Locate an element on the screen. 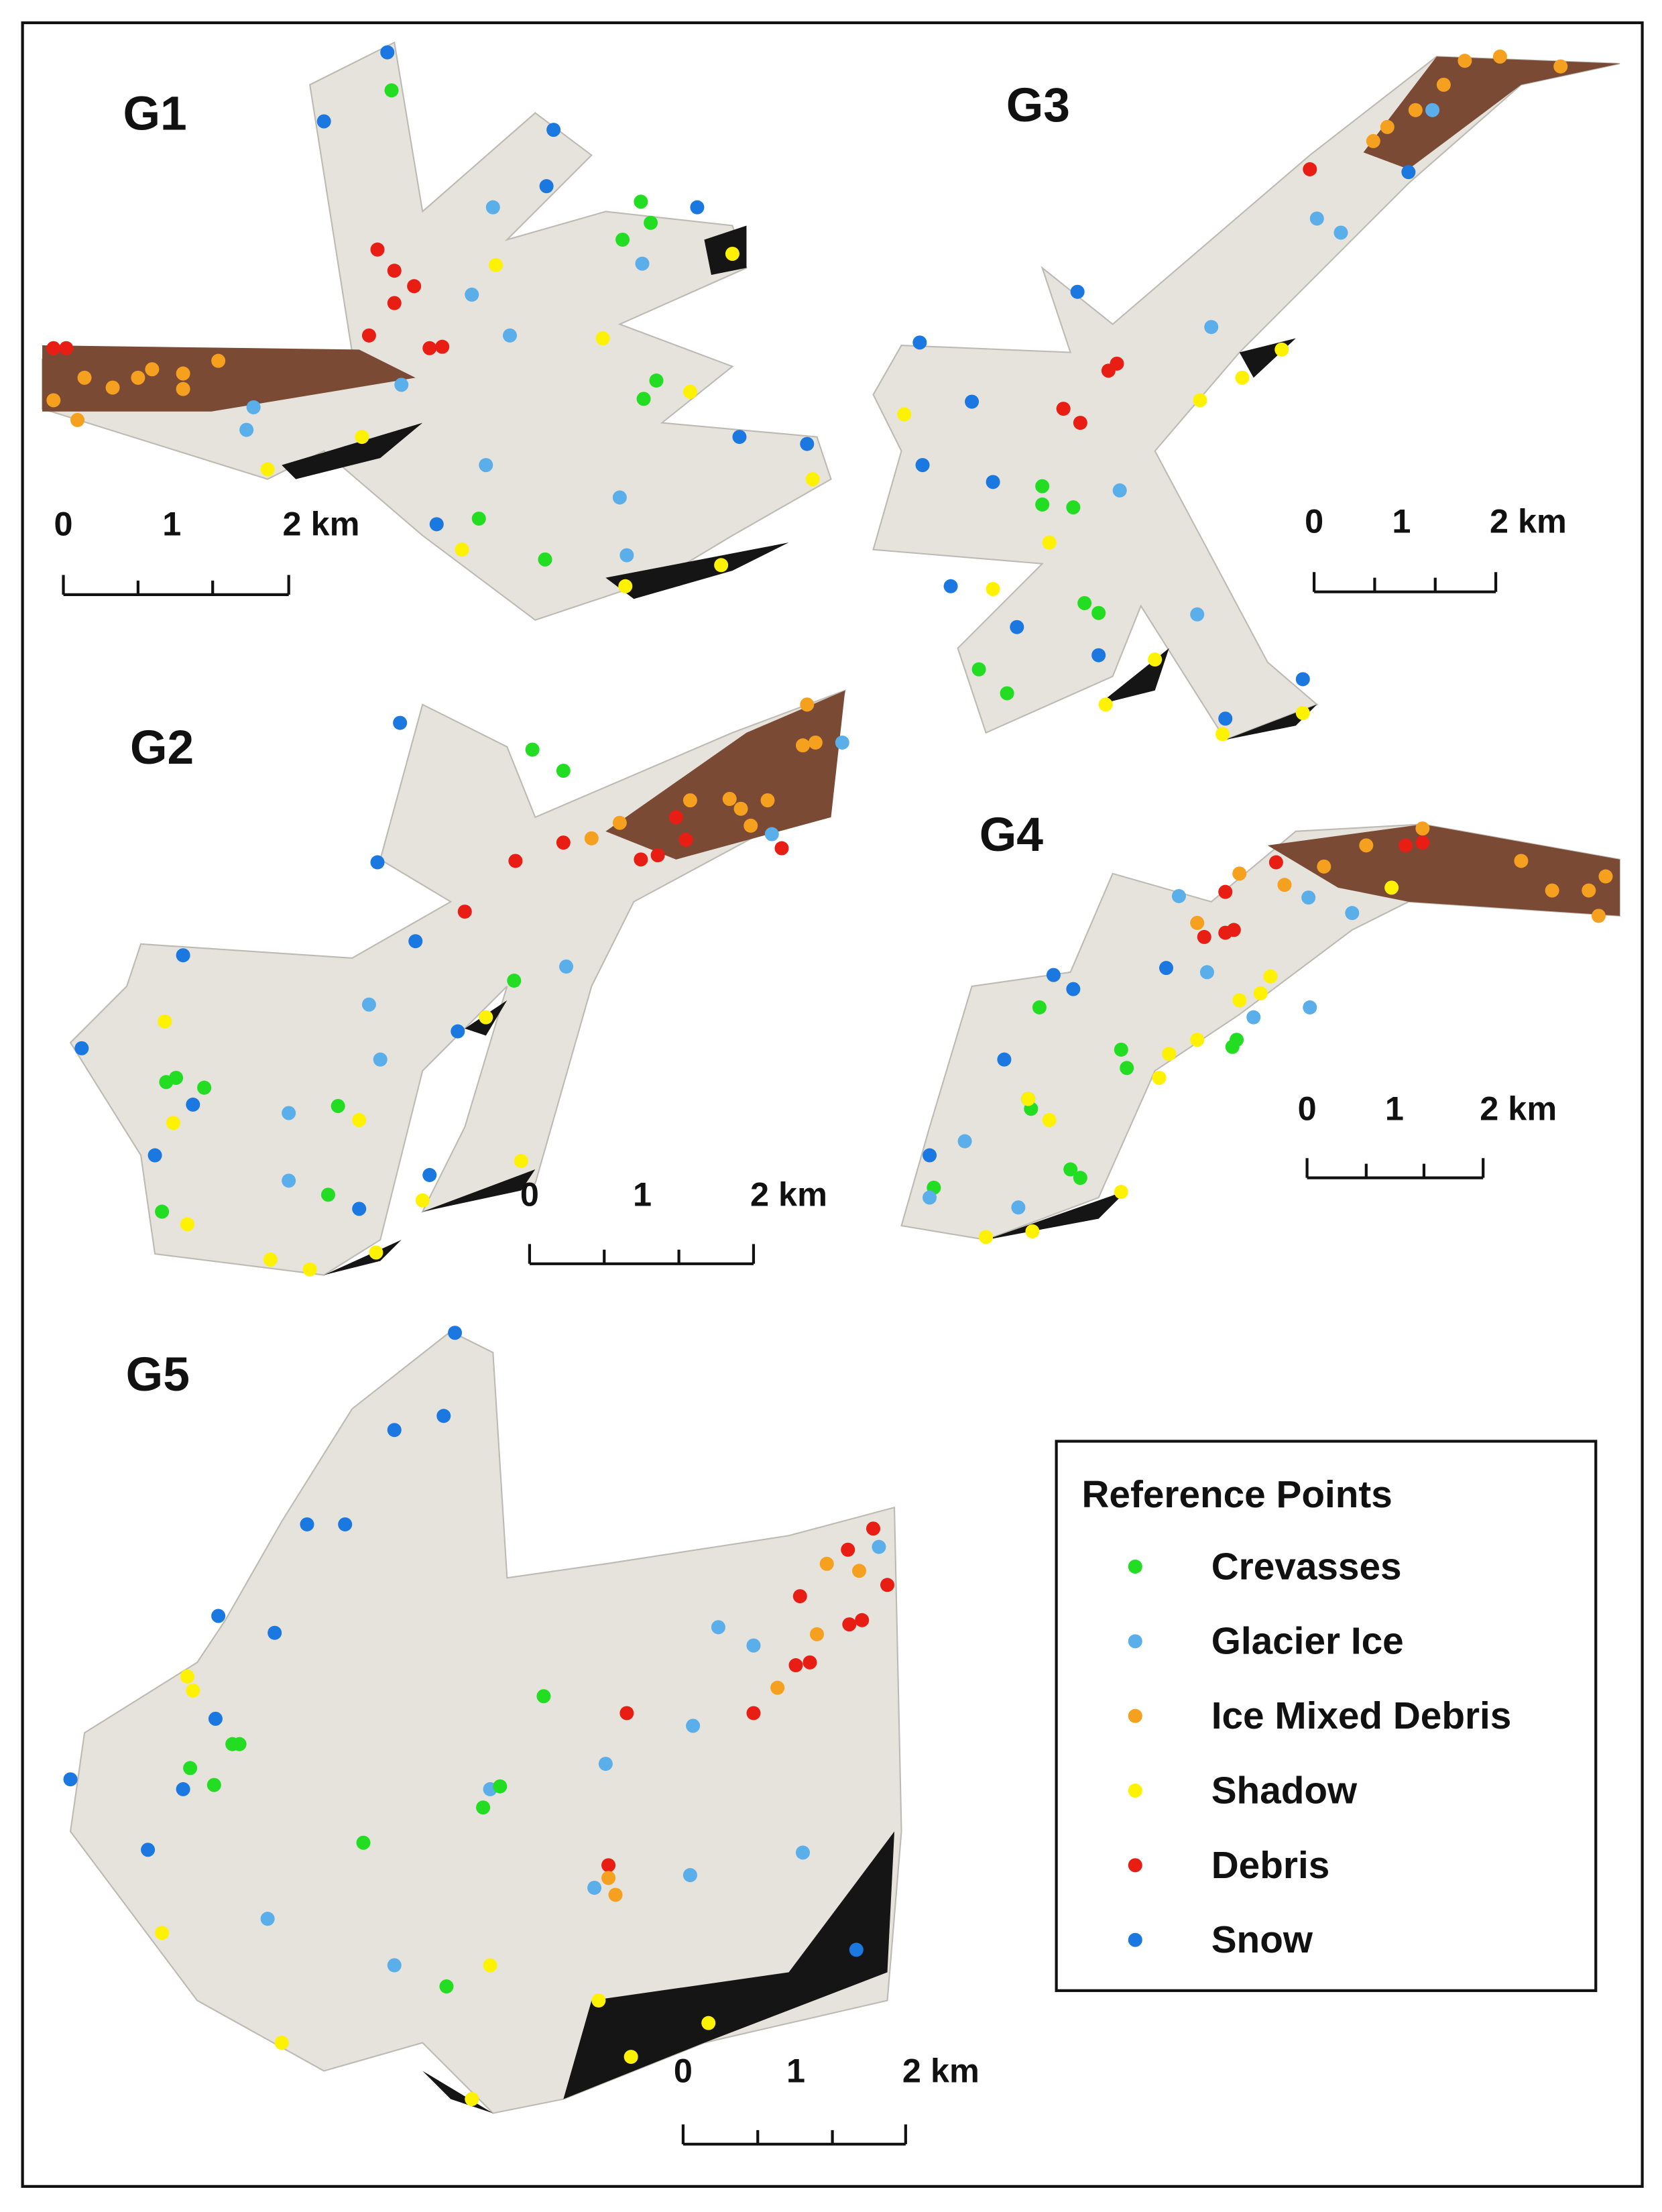 The width and height of the screenshot is (1662, 2212). legend-title: Reference Points is located at coordinates (1236, 1495).